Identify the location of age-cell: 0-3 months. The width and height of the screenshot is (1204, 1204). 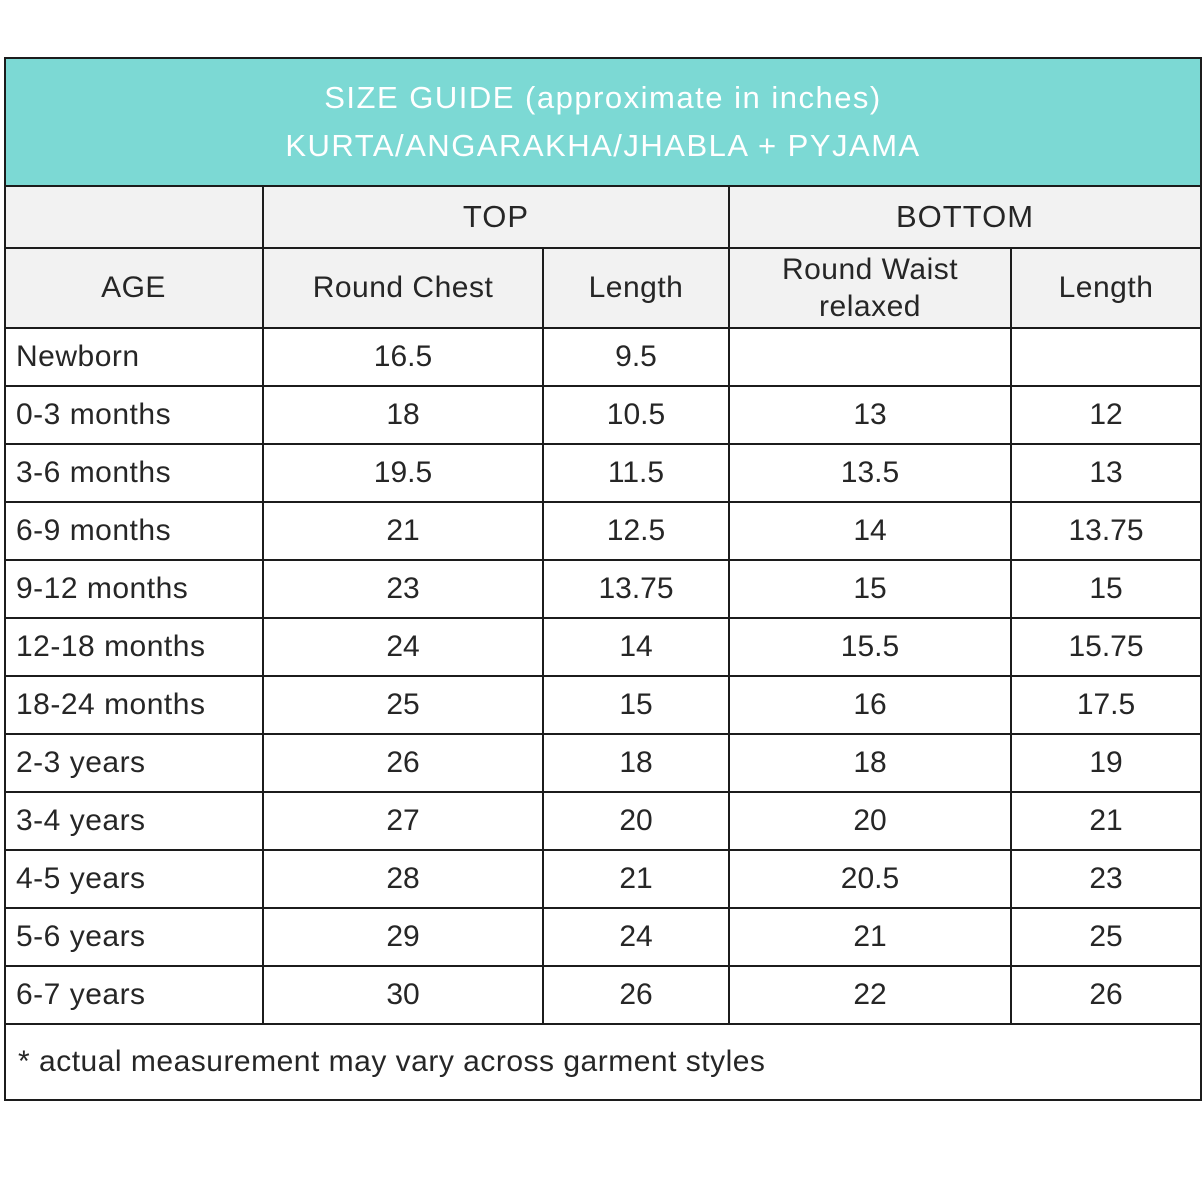
(134, 415).